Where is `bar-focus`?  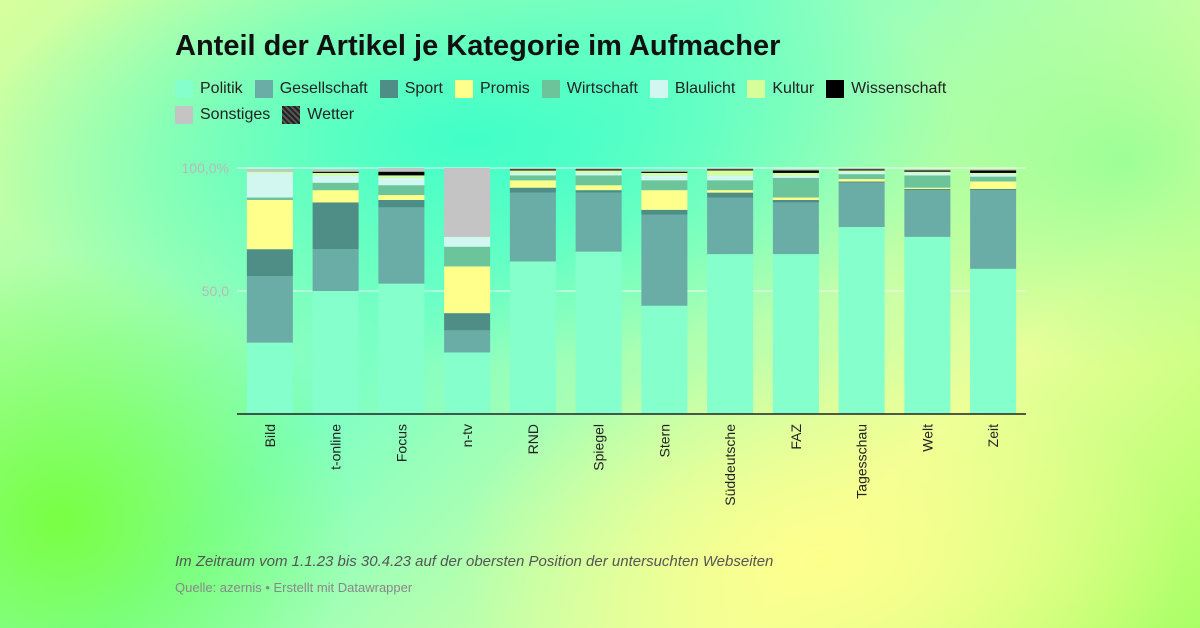
bar-focus is located at coordinates (401, 291).